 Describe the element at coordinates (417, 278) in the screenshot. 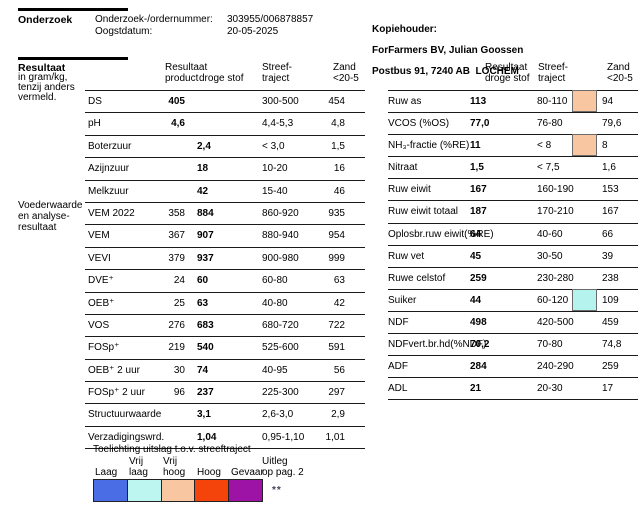

I see `parameter-name: Ruwe celstof` at that location.